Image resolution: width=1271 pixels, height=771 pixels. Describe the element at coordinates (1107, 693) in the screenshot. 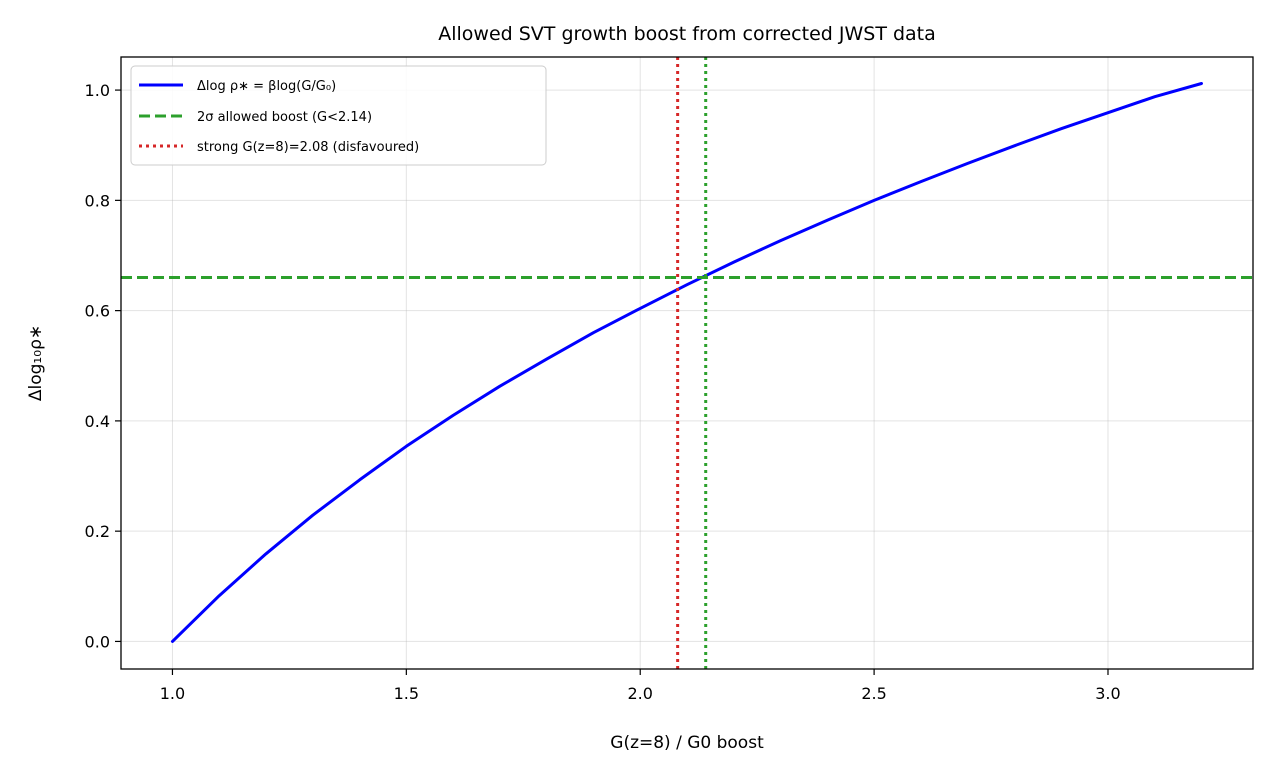

I see `x-tick-label: 3.0` at that location.